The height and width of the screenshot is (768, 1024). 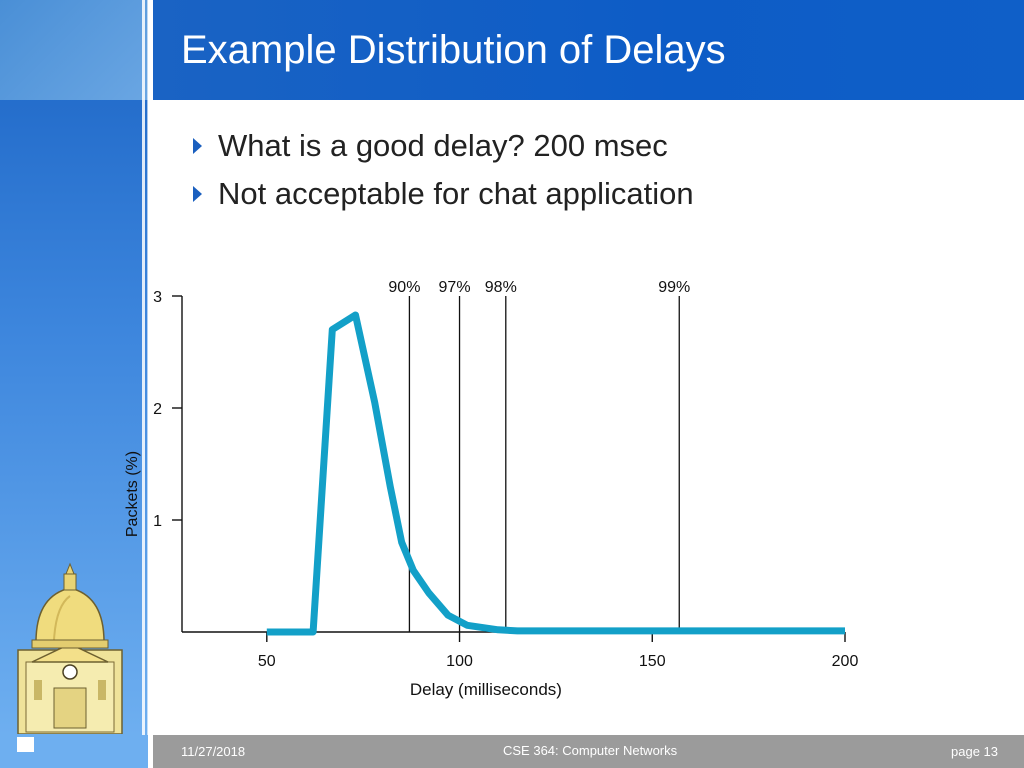 What do you see at coordinates (25, 744) in the screenshot?
I see `footer-corner-box` at bounding box center [25, 744].